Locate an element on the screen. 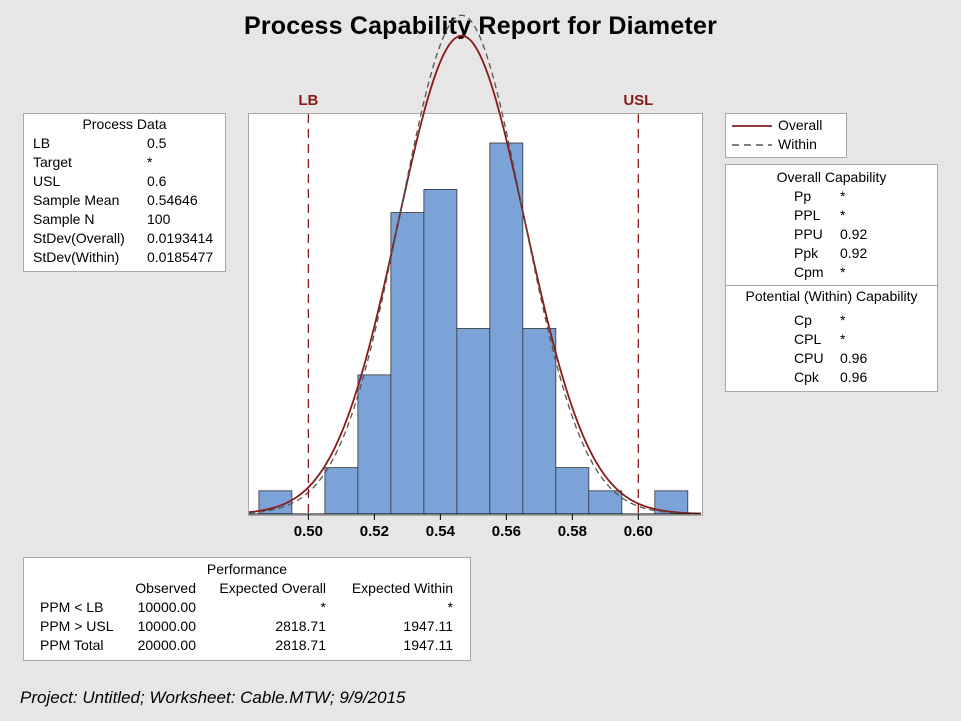  x-tick-label: 0.60 is located at coordinates (638, 531).